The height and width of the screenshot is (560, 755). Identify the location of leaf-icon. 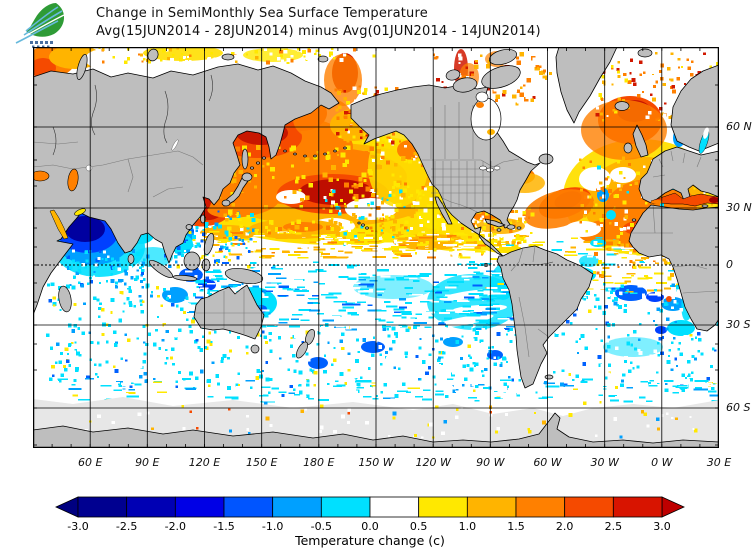
(40, 23).